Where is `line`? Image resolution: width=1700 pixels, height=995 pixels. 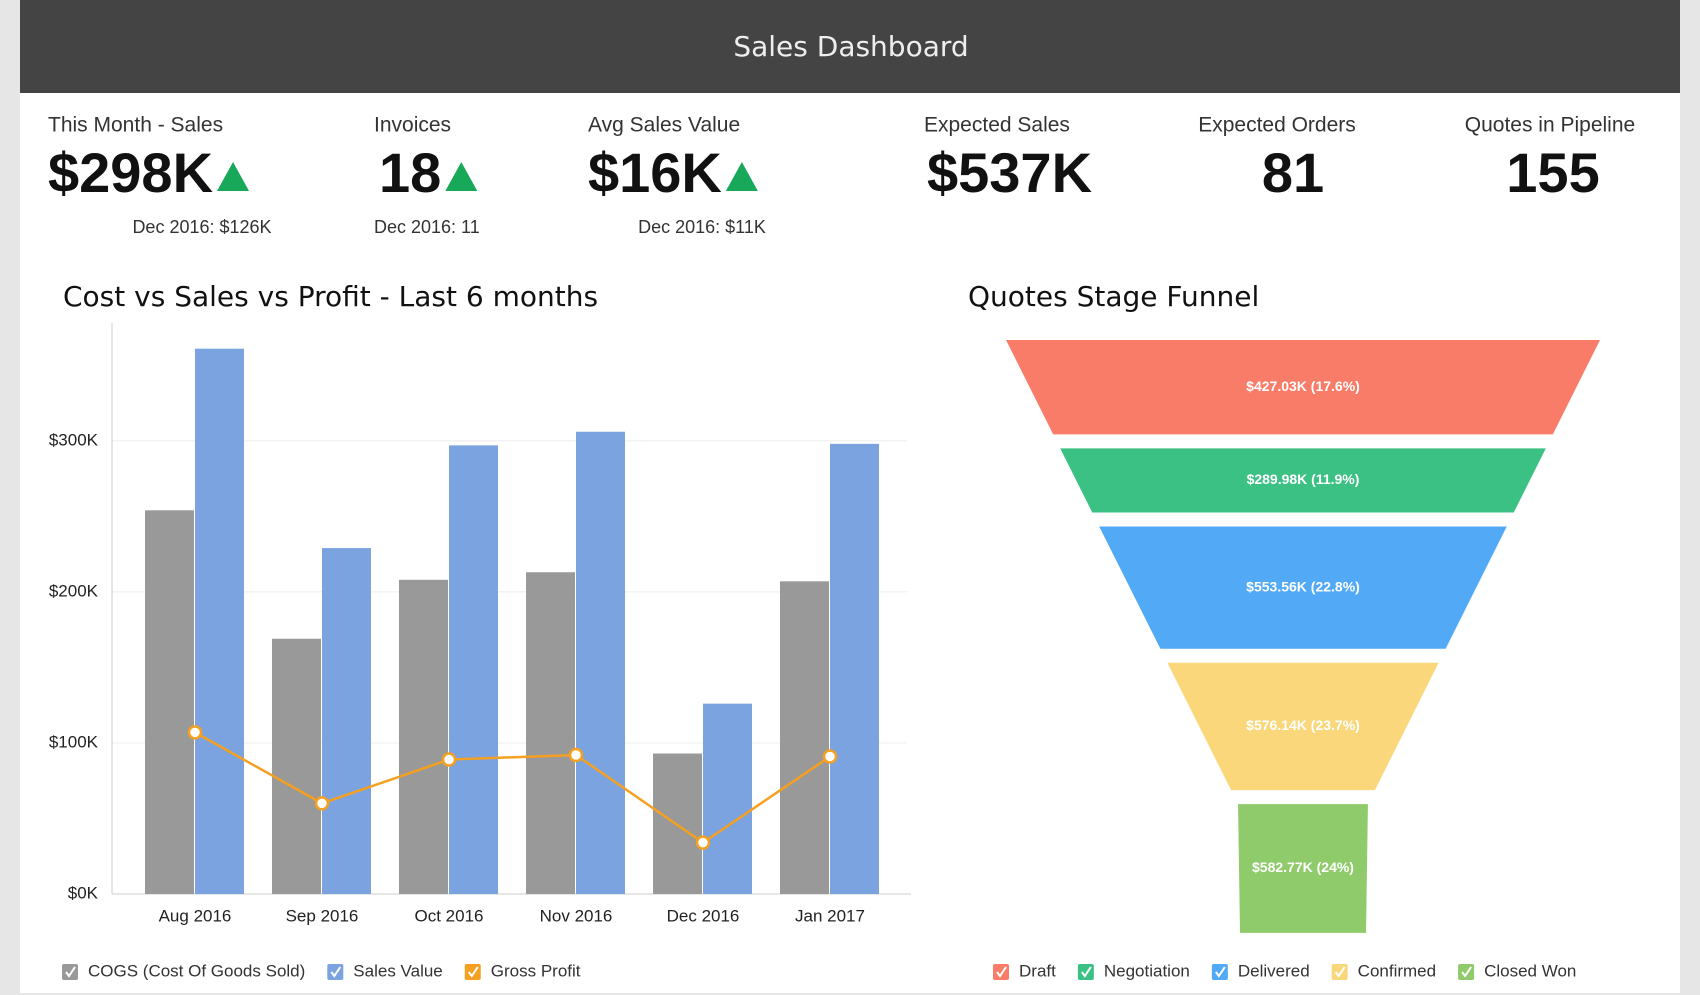 line is located at coordinates (512, 788).